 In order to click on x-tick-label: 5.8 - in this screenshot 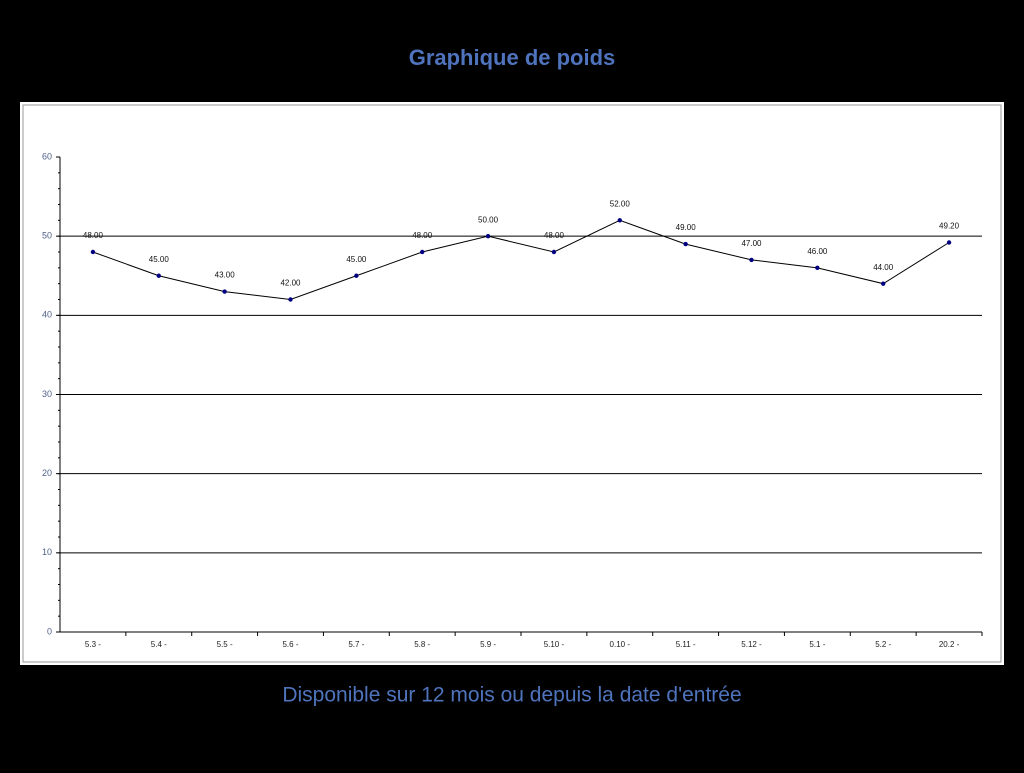, I will do `click(422, 644)`.